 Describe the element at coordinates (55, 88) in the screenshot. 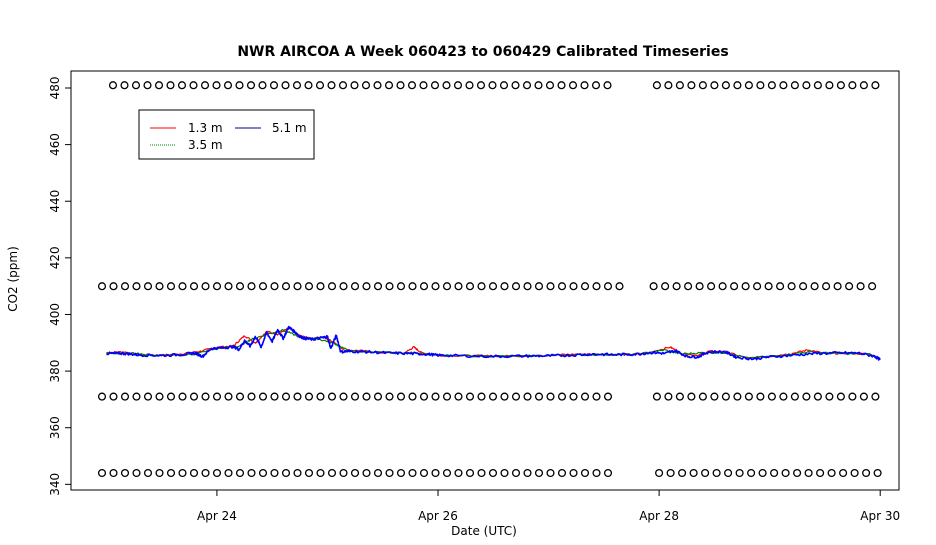

I see `y-tick-label: 480` at that location.